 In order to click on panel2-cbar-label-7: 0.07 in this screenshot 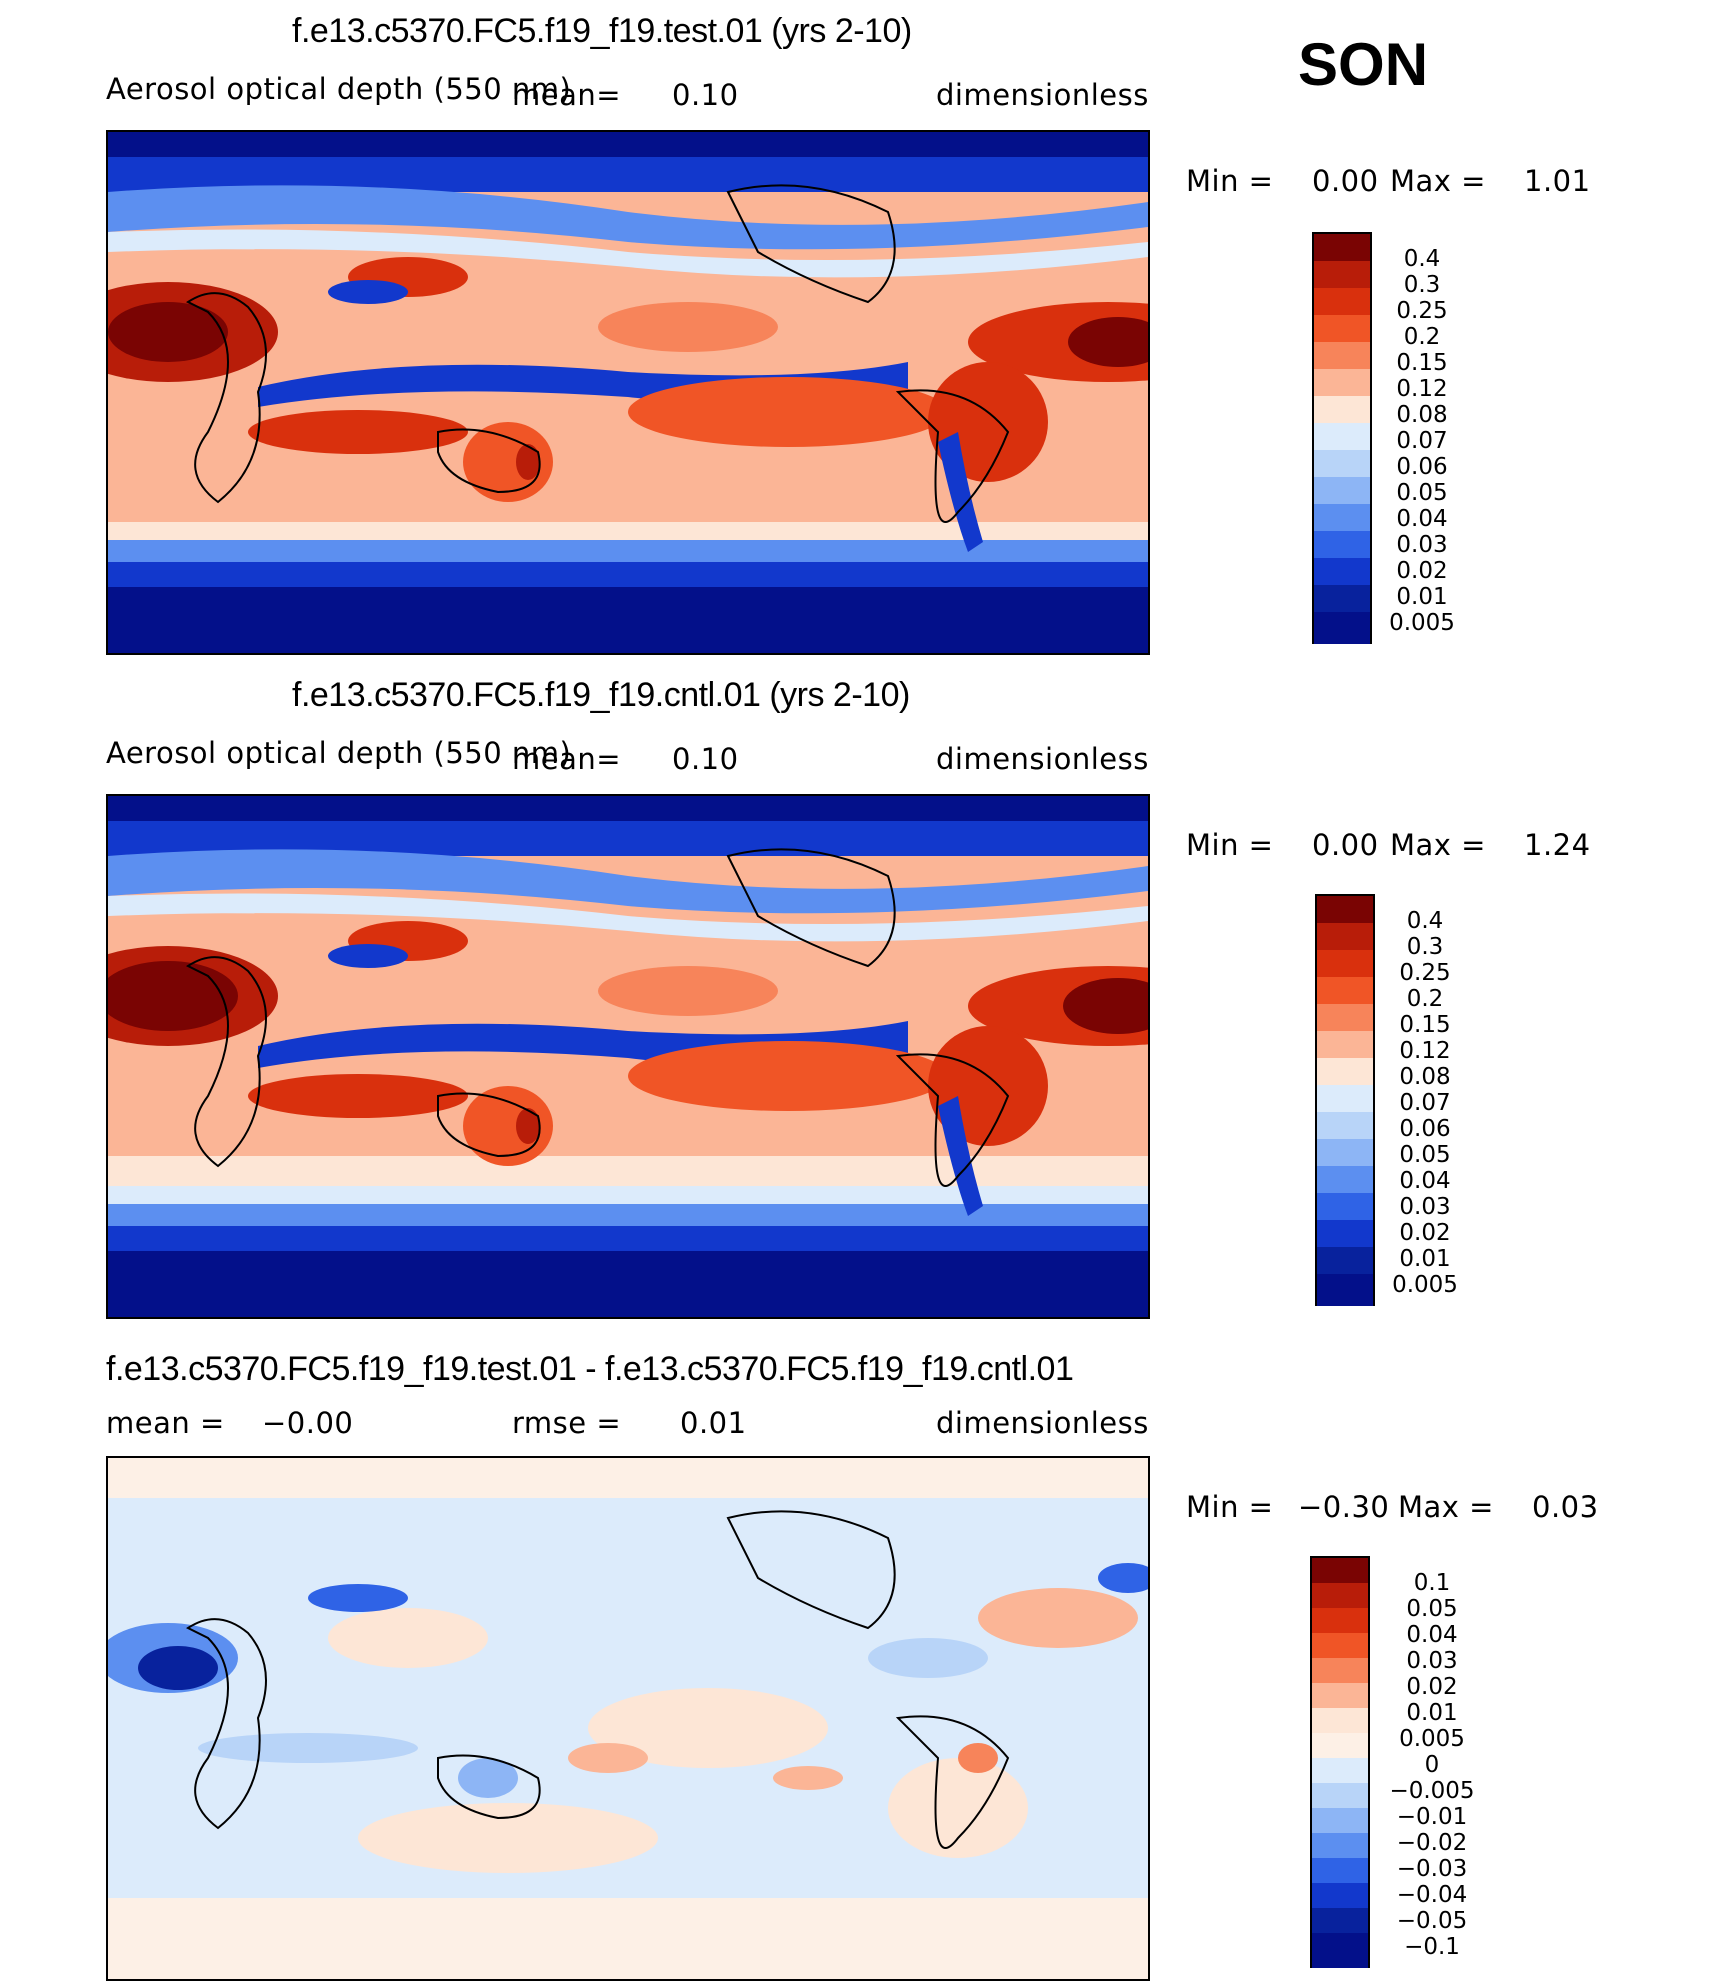, I will do `click(1425, 1103)`.